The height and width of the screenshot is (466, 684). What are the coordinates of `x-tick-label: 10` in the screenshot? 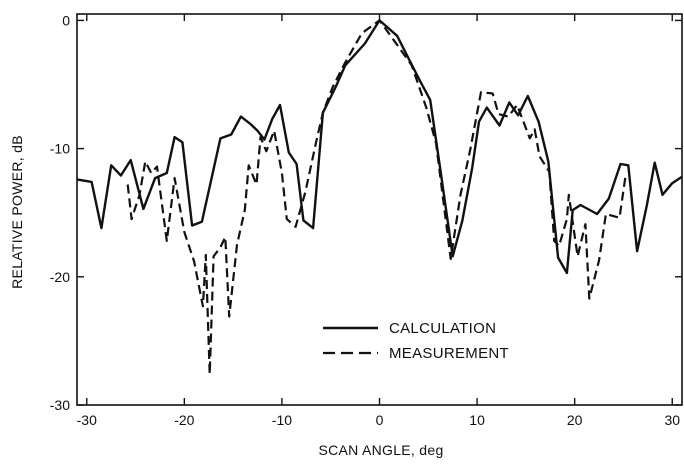 It's located at (477, 420).